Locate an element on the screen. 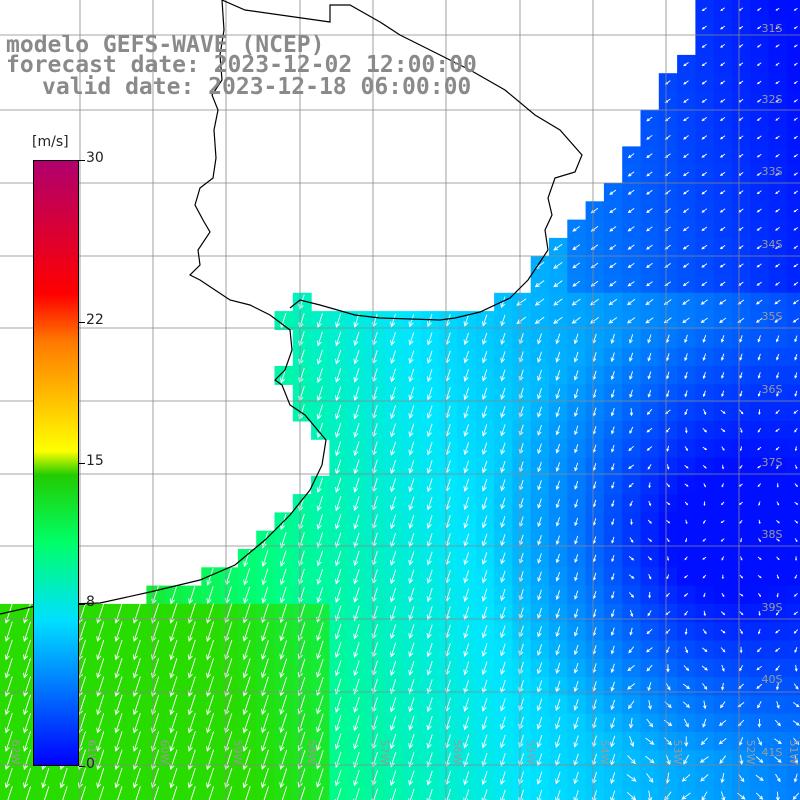 This screenshot has height=800, width=800. lat-label: 40S is located at coordinates (772, 679).